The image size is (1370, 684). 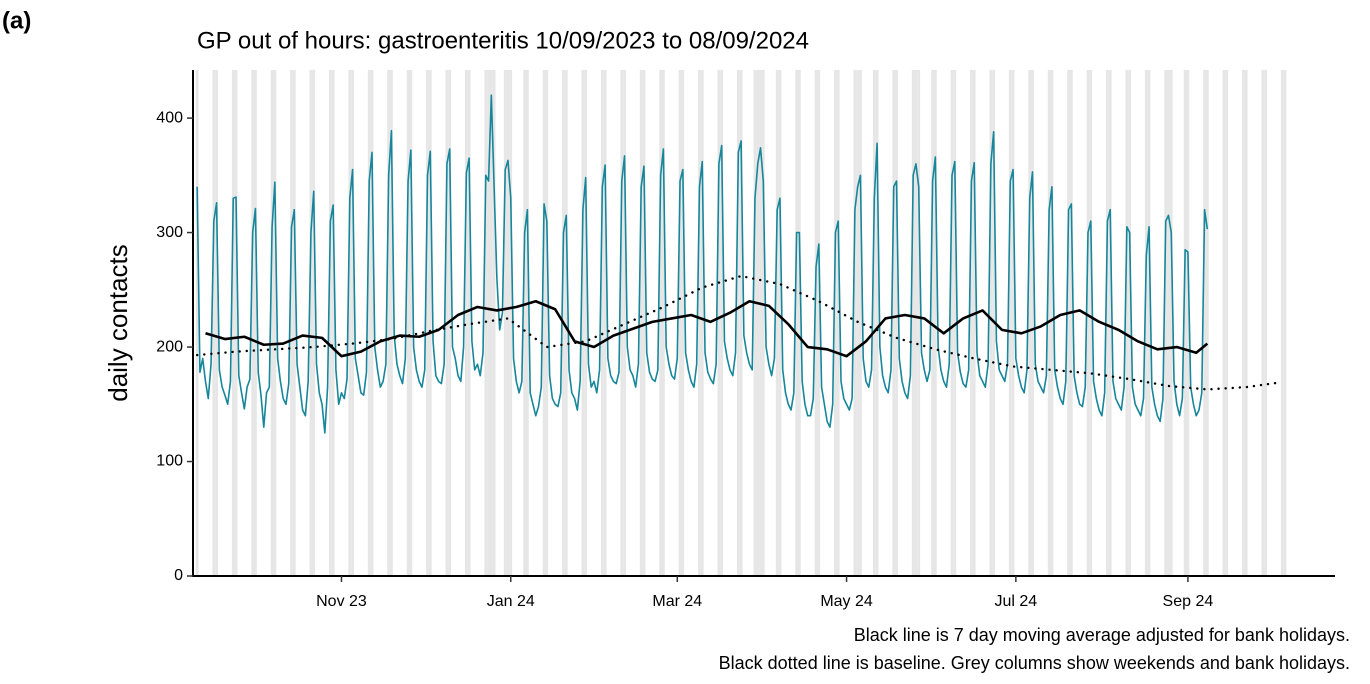 I want to click on y-tick-label: 200, so click(x=169, y=346).